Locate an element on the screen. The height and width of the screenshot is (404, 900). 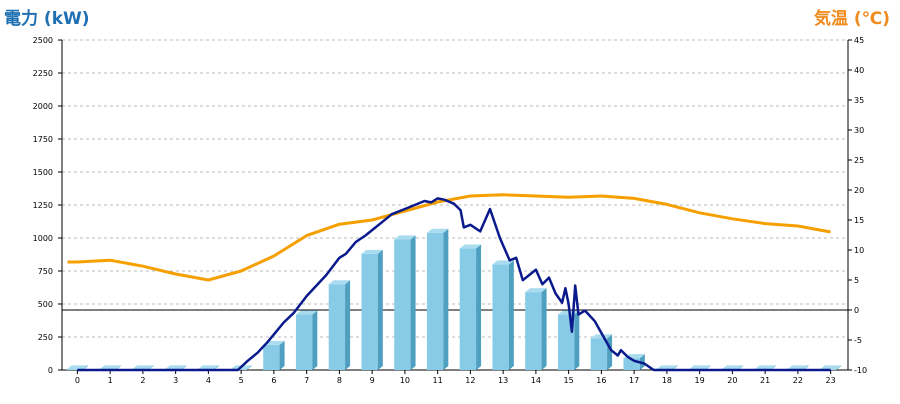
x-tick-label: 7 is located at coordinates (306, 380).